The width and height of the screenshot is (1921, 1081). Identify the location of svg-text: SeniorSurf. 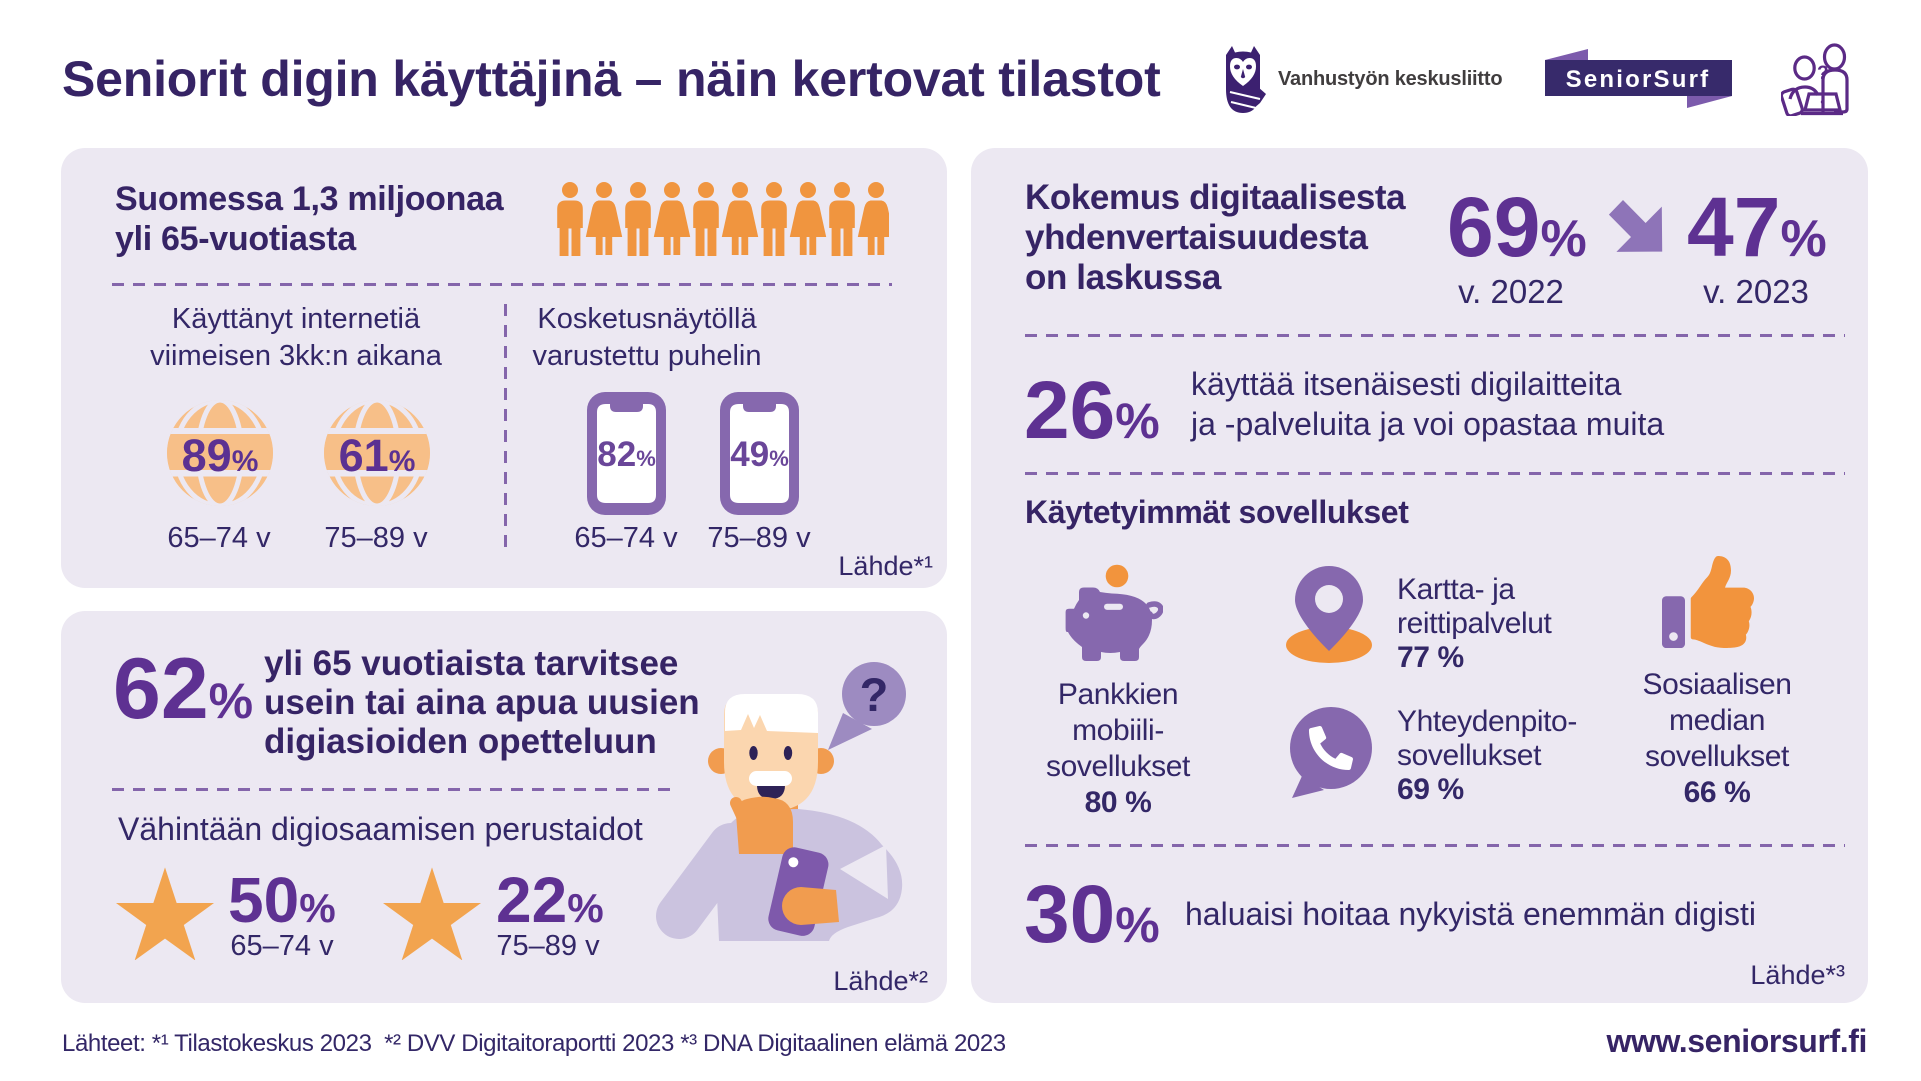
(1638, 79).